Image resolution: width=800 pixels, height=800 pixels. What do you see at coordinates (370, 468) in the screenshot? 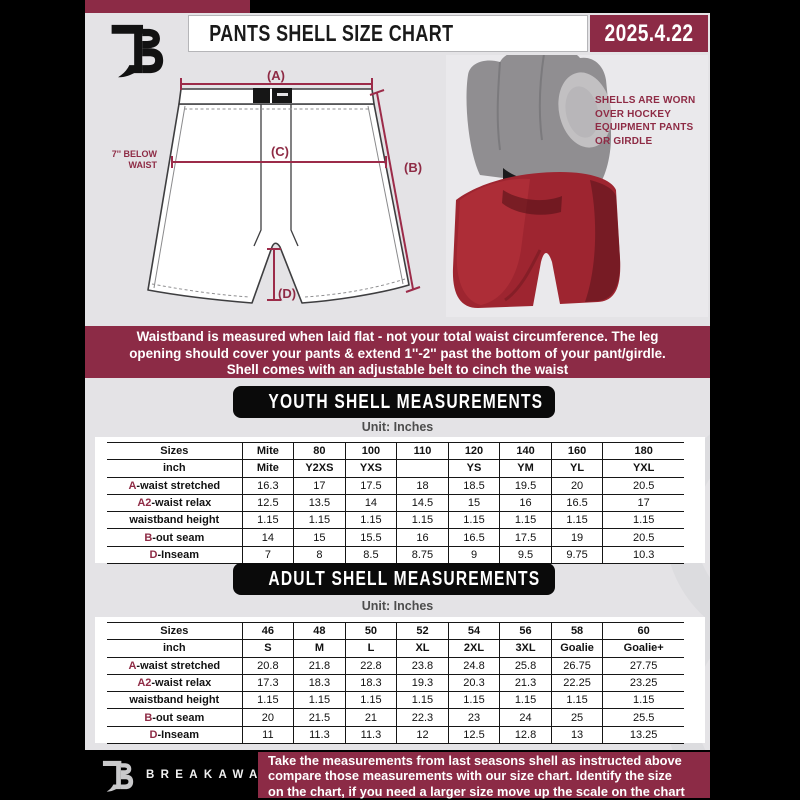
I see `table-cell: YXS` at bounding box center [370, 468].